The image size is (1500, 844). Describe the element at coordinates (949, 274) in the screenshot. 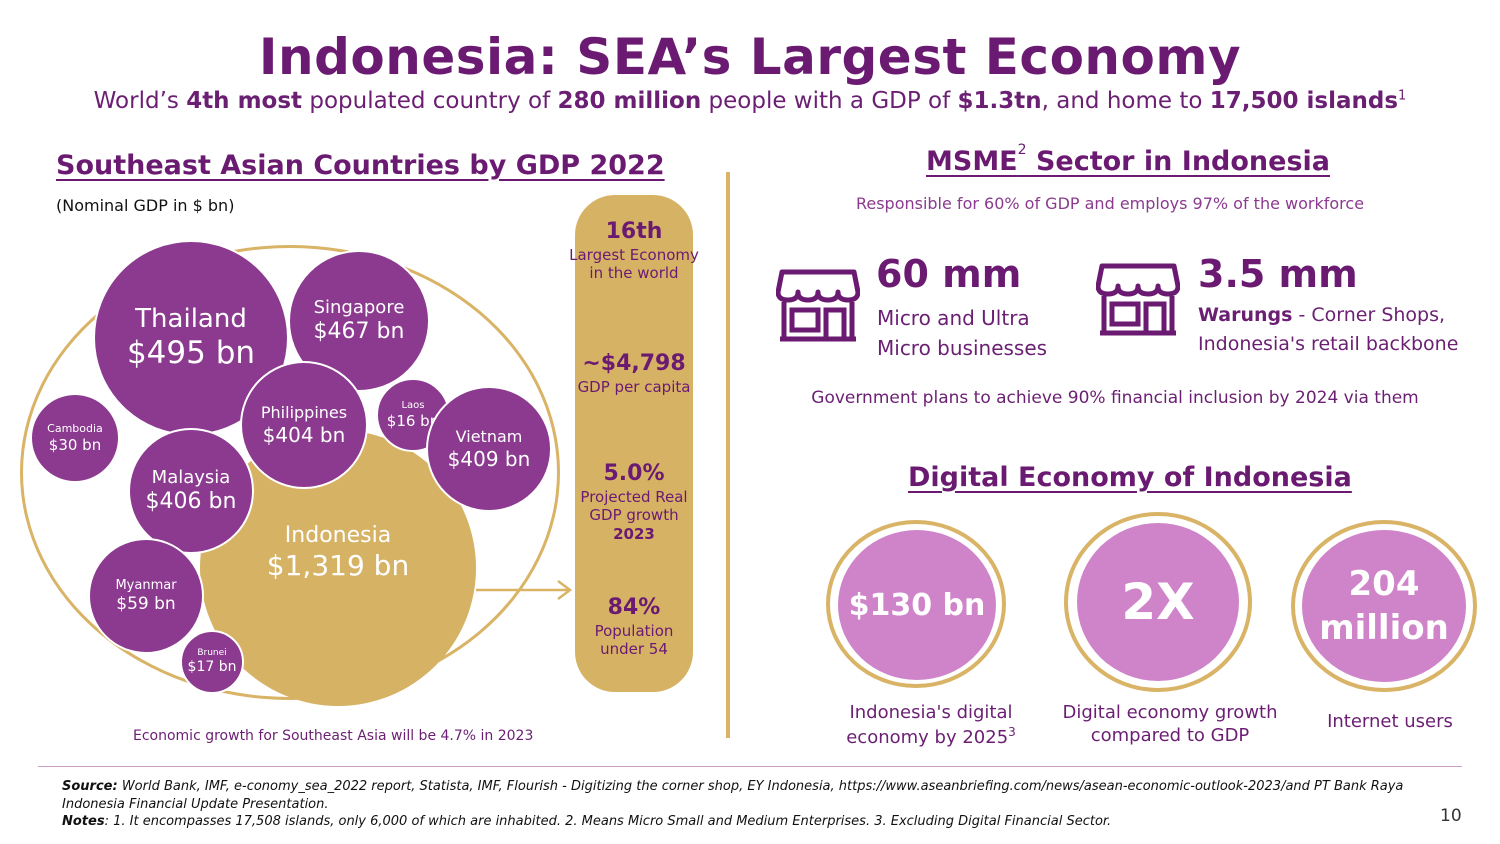

I see `msme-micro-count: 60 mm` at that location.